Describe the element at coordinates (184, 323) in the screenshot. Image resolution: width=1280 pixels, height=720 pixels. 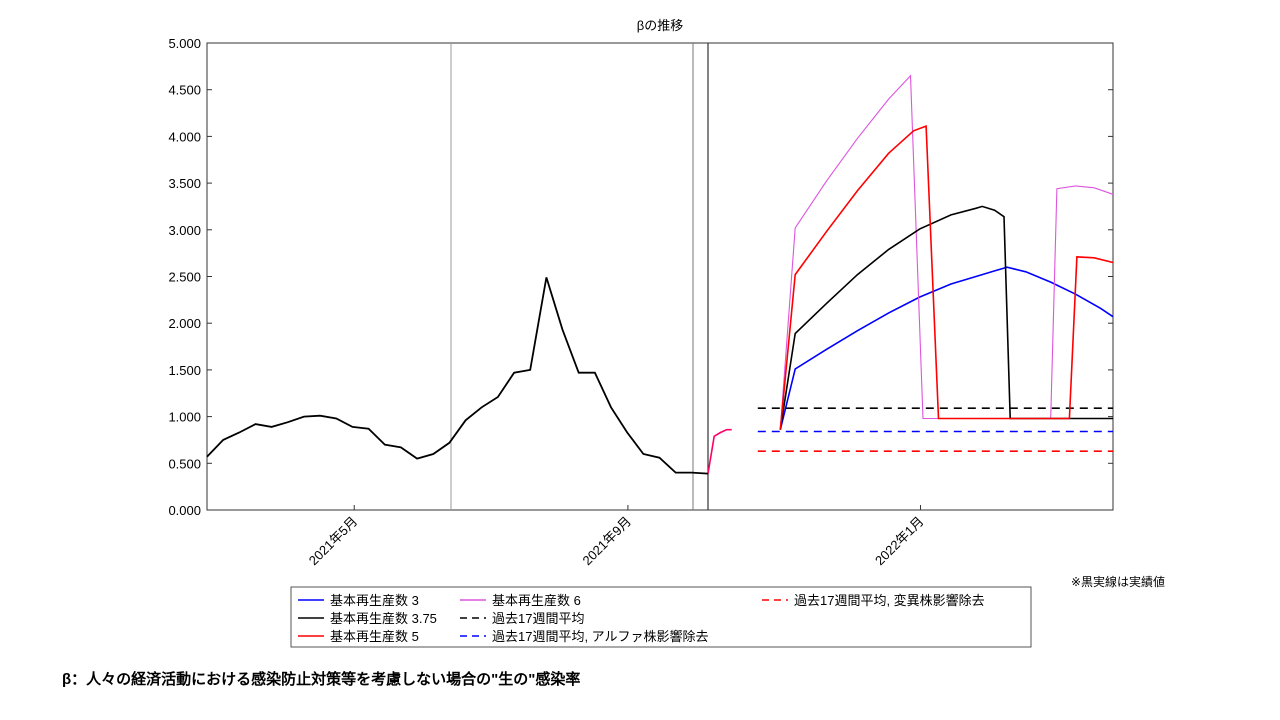
I see `y-tick-label: 2.000` at that location.